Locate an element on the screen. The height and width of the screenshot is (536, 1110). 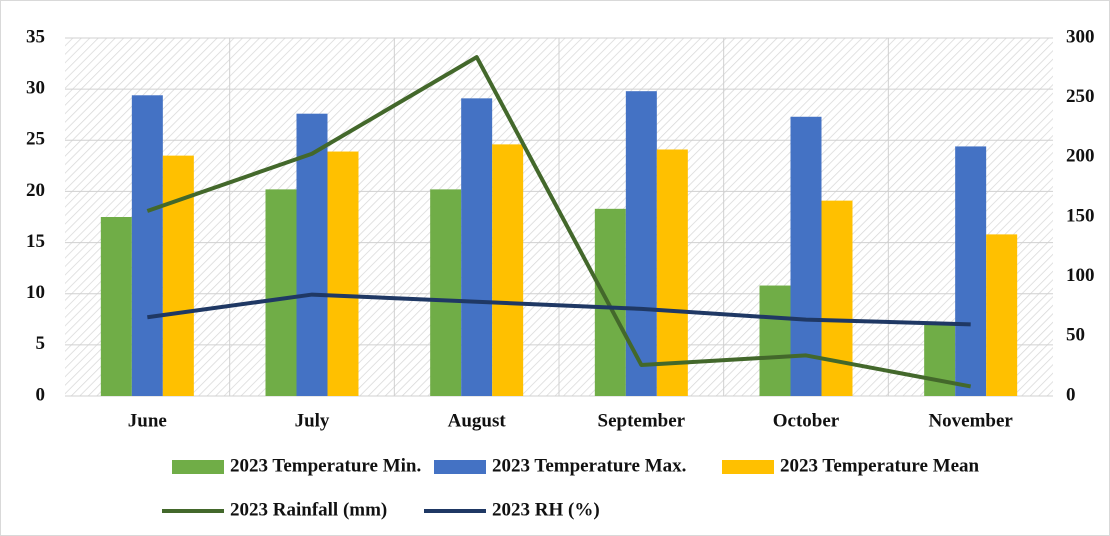
y2-tick-label: 0 is located at coordinates (1071, 394).